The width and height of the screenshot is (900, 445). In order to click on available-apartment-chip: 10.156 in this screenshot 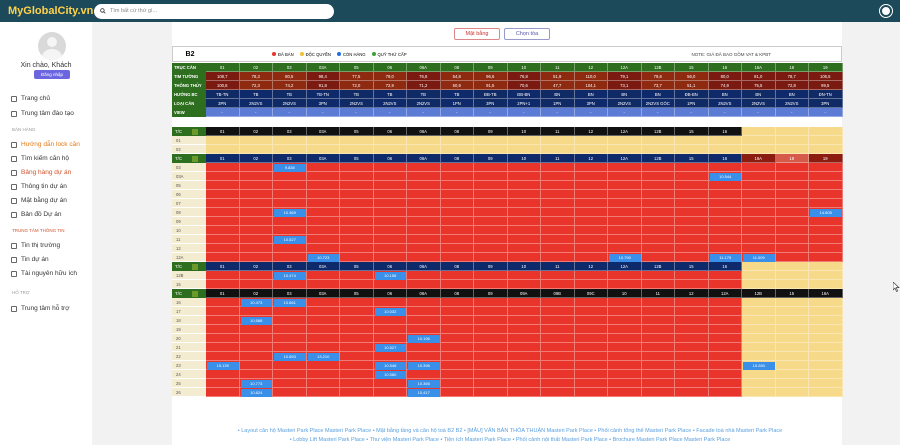, I will do `click(390, 275)`.